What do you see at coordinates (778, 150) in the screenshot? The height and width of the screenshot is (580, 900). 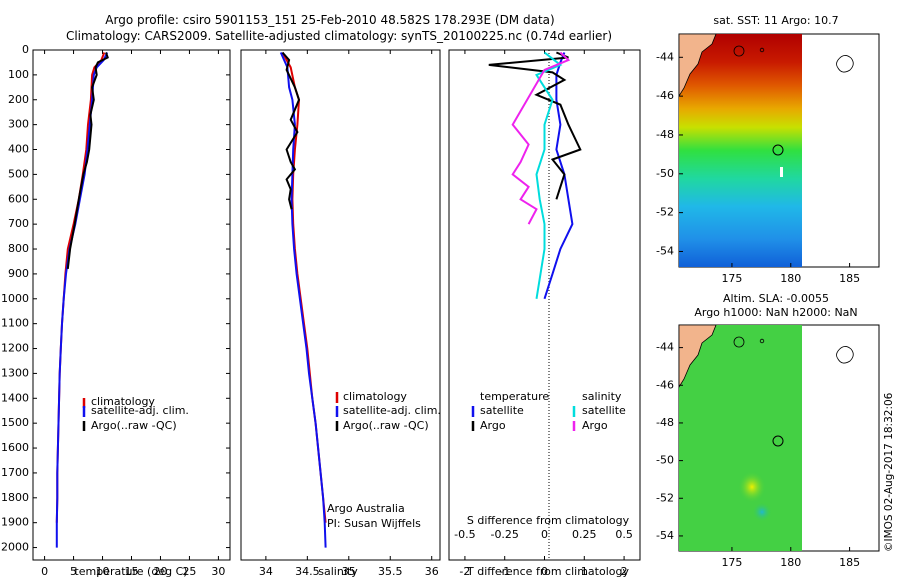 I see `sst-argo-marker` at bounding box center [778, 150].